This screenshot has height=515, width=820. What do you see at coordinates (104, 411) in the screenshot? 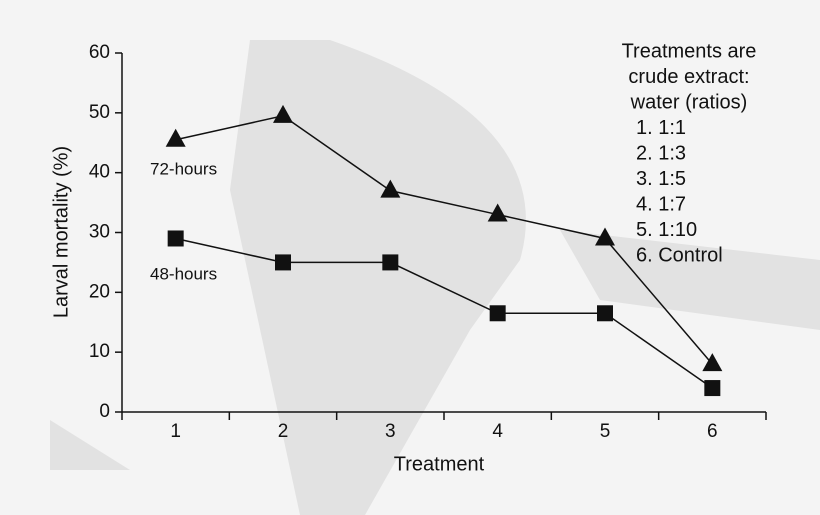
I see `y-tick-label: 0` at bounding box center [104, 411].